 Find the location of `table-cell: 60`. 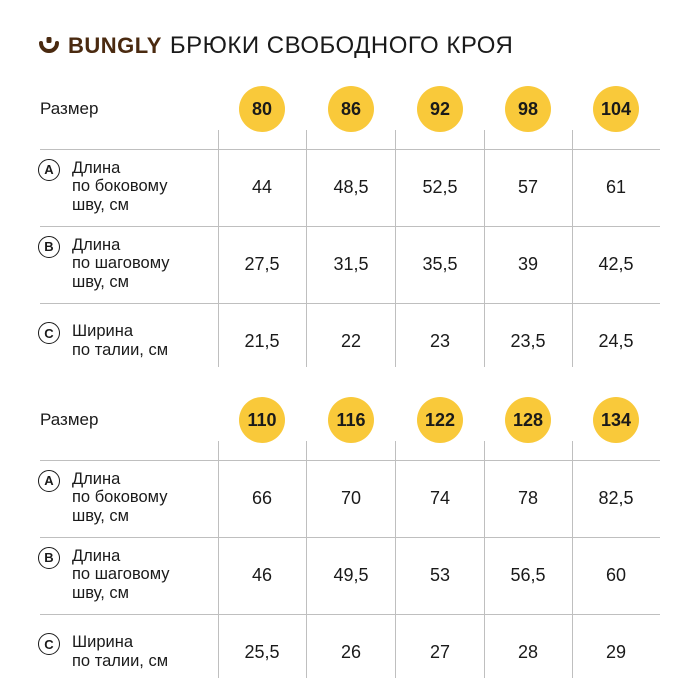

table-cell: 60 is located at coordinates (616, 574).